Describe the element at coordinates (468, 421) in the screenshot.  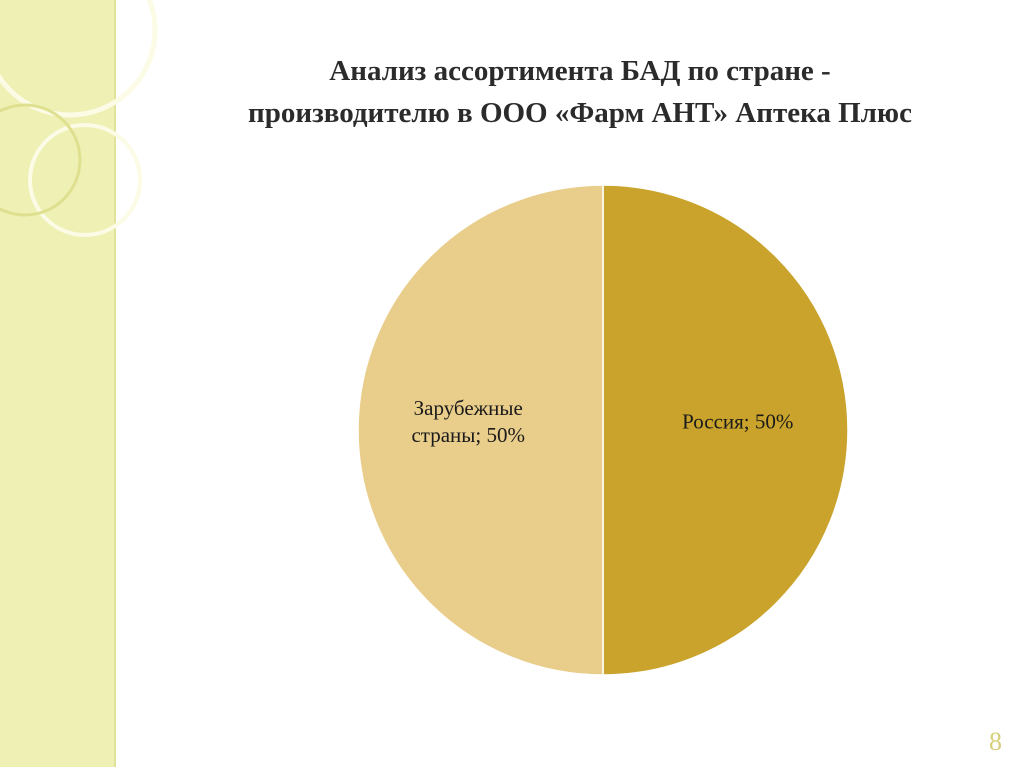
I see `data-label: Зарубежные страны; 50%` at that location.